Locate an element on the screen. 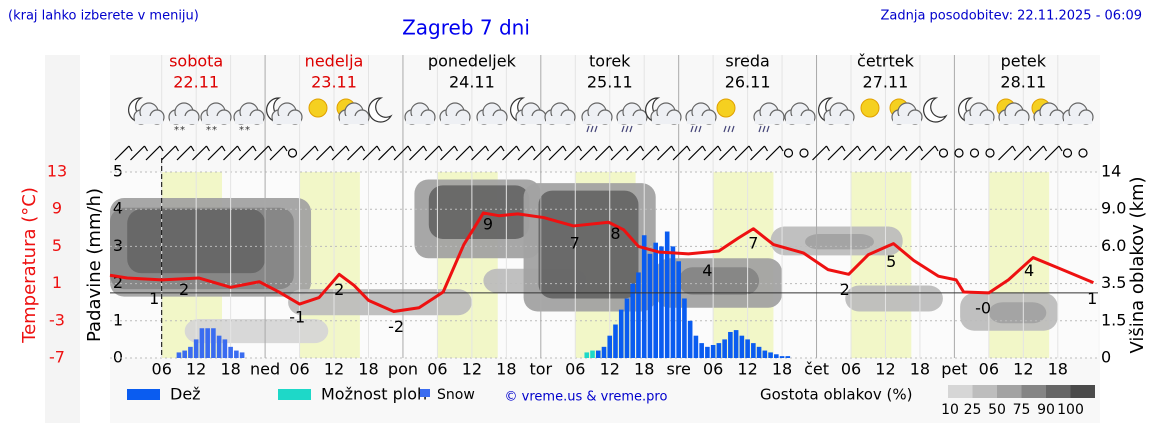 The image size is (1152, 443). snow-icon: * is located at coordinates (176, 130).